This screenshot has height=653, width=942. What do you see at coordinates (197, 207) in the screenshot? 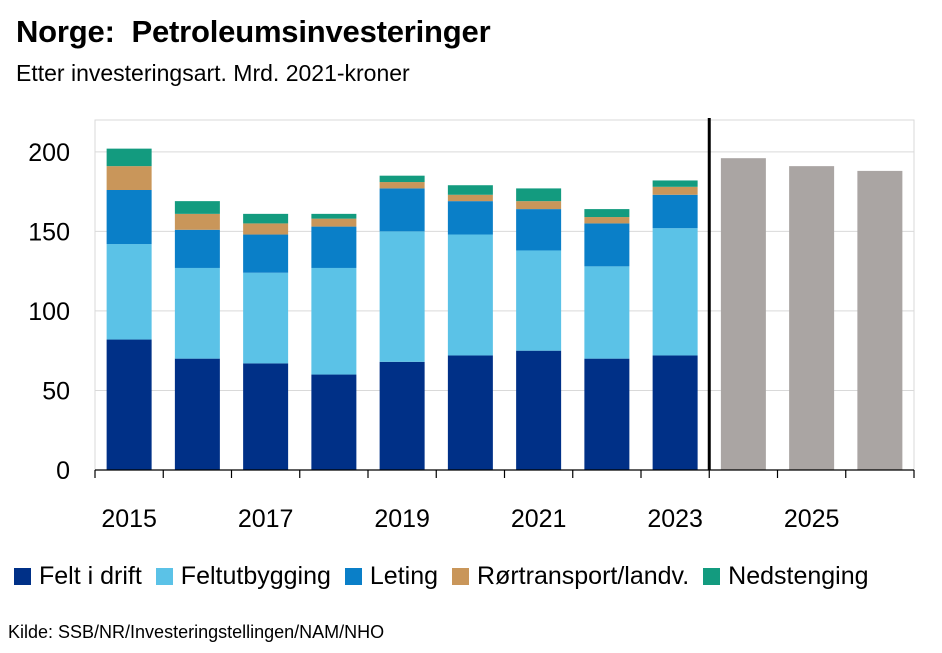
I see `bar-segment-2016-s4` at bounding box center [197, 207].